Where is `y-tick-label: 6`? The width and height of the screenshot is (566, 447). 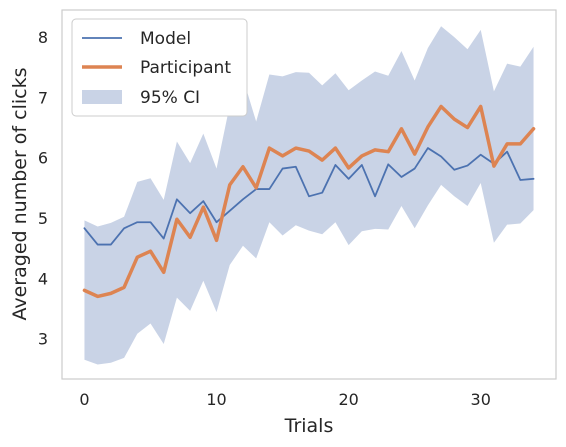 y-tick-label: 6 is located at coordinates (43, 158).